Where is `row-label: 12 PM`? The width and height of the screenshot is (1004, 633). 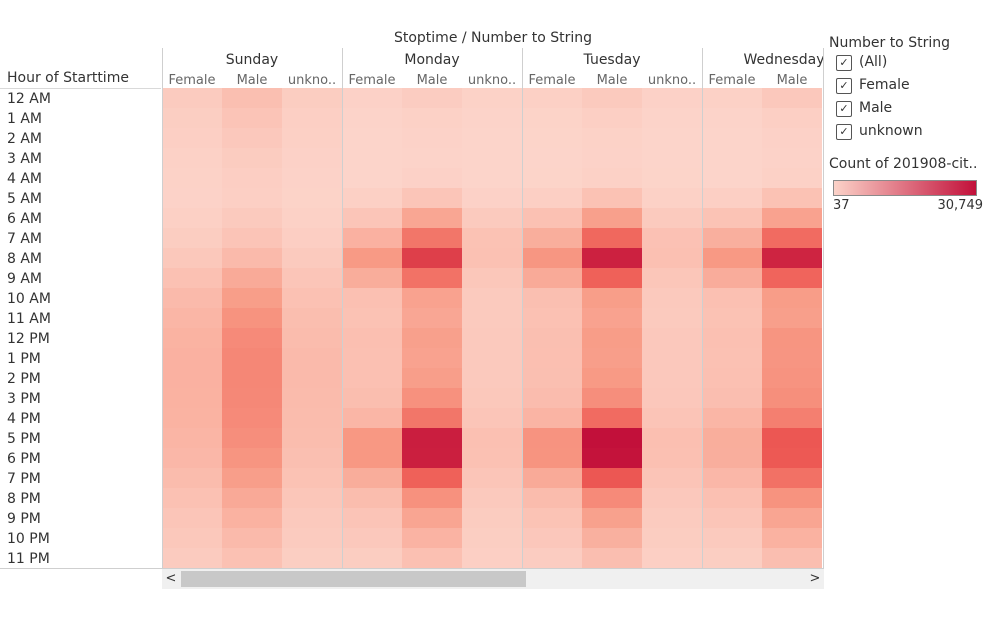 row-label: 12 PM is located at coordinates (28, 339).